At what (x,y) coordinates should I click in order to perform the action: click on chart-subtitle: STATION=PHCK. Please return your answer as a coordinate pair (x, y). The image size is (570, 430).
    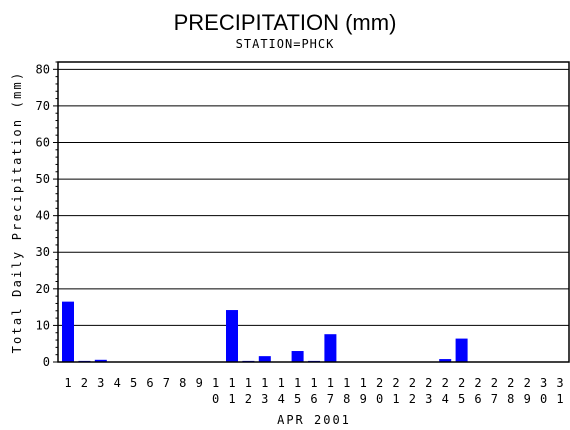
    Looking at the image, I should click on (285, 44).